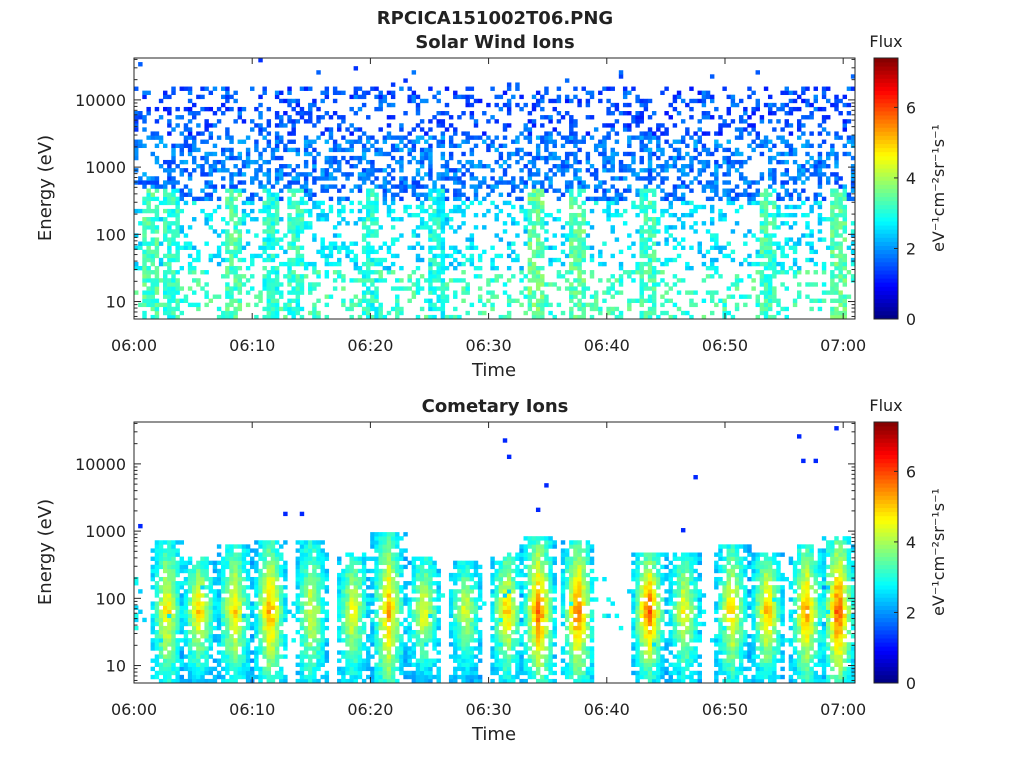  Describe the element at coordinates (886, 195) in the screenshot. I see `colorbar-swatch` at that location.